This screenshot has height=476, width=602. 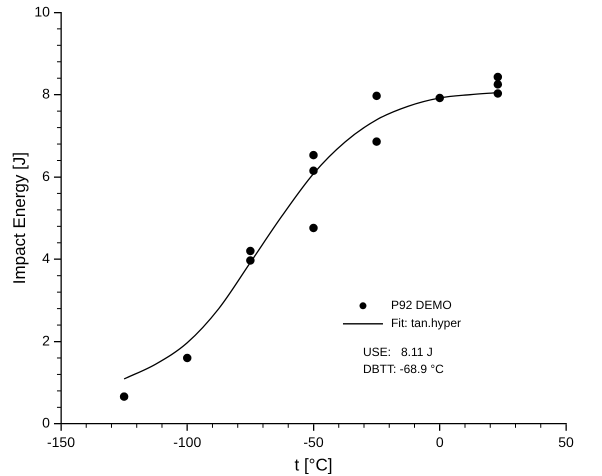 I want to click on y-tick-label: 8, so click(x=46, y=94).